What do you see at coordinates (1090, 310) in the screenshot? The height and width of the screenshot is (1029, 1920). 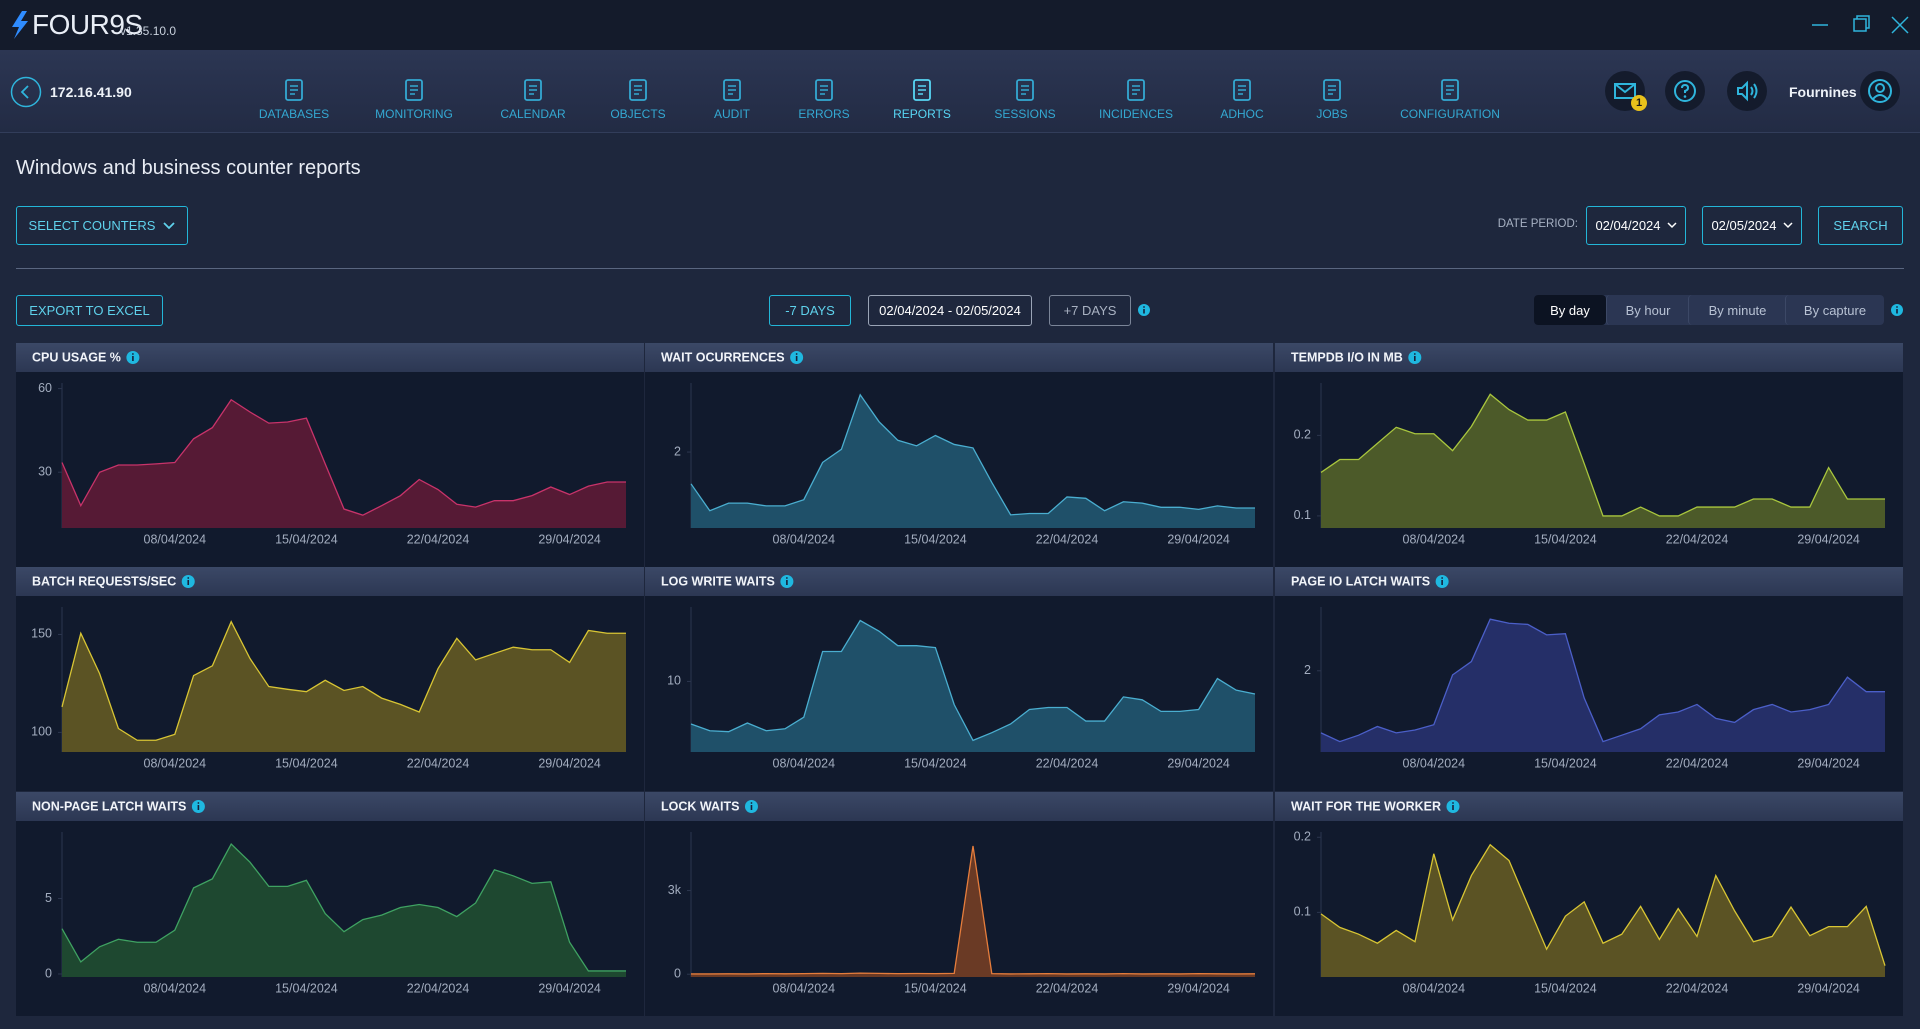 I see `next-button: +7 DAYS` at bounding box center [1090, 310].